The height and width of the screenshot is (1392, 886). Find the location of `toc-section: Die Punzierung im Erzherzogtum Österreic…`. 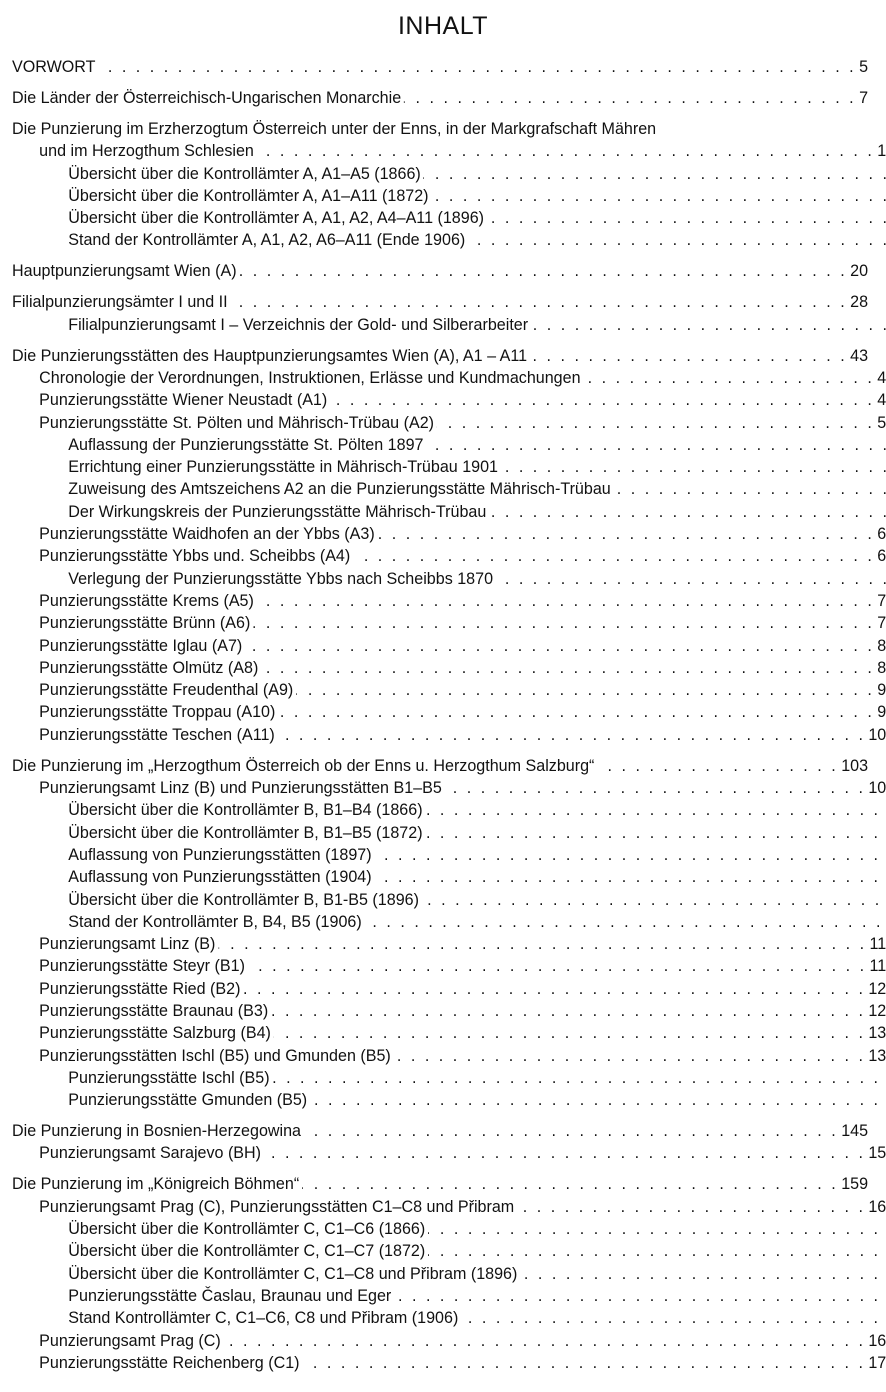

toc-section: Die Punzierung im Erzherzogtum Österreic… is located at coordinates (449, 185).